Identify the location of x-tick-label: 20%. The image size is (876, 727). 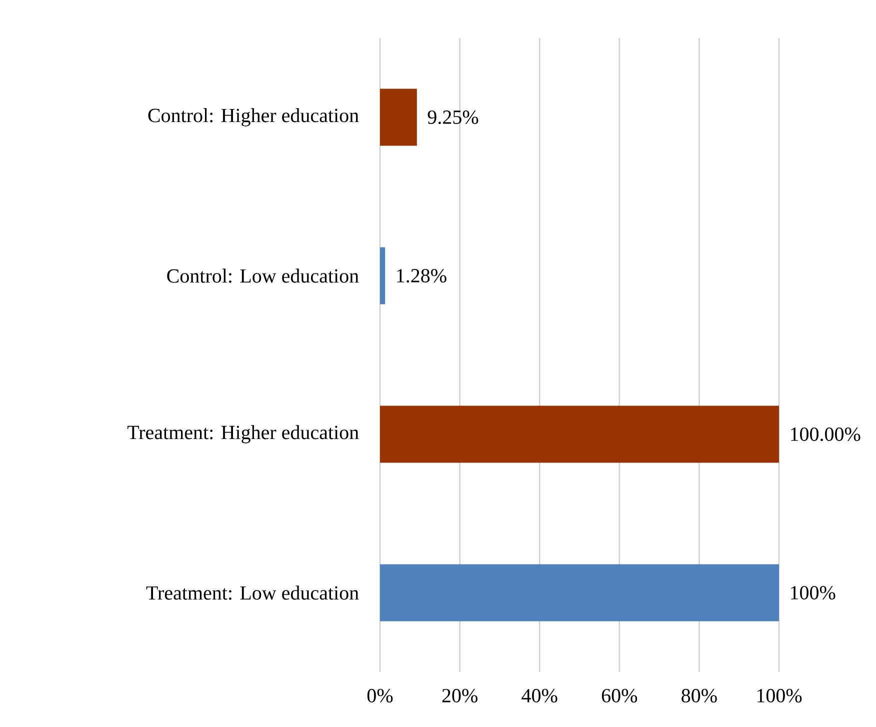
(460, 695).